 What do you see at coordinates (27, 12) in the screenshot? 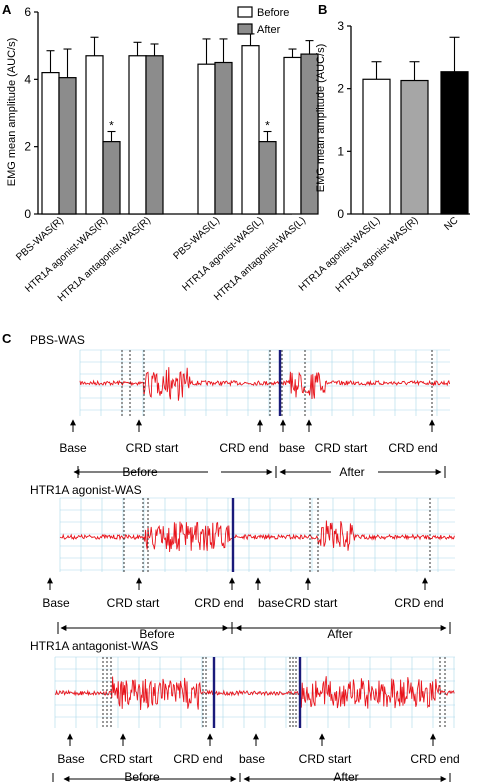
I see `y-tick-label: 6` at bounding box center [27, 12].